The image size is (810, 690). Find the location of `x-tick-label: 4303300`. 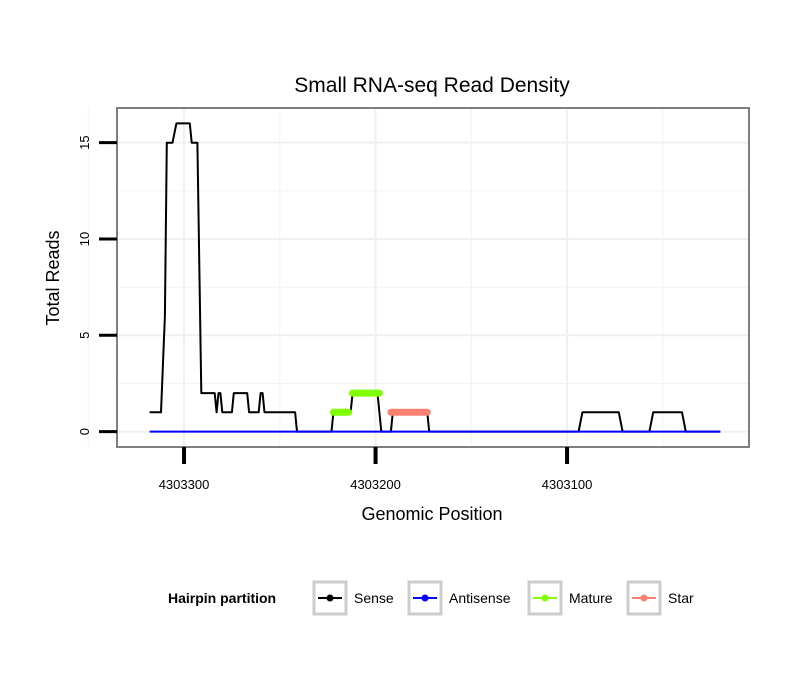

x-tick-label: 4303300 is located at coordinates (184, 484).